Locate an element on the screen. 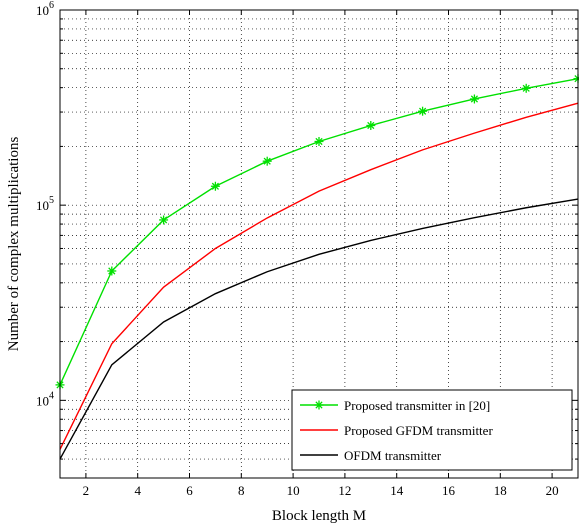 The width and height of the screenshot is (579, 527). x-tick-label: 6 is located at coordinates (189, 490).